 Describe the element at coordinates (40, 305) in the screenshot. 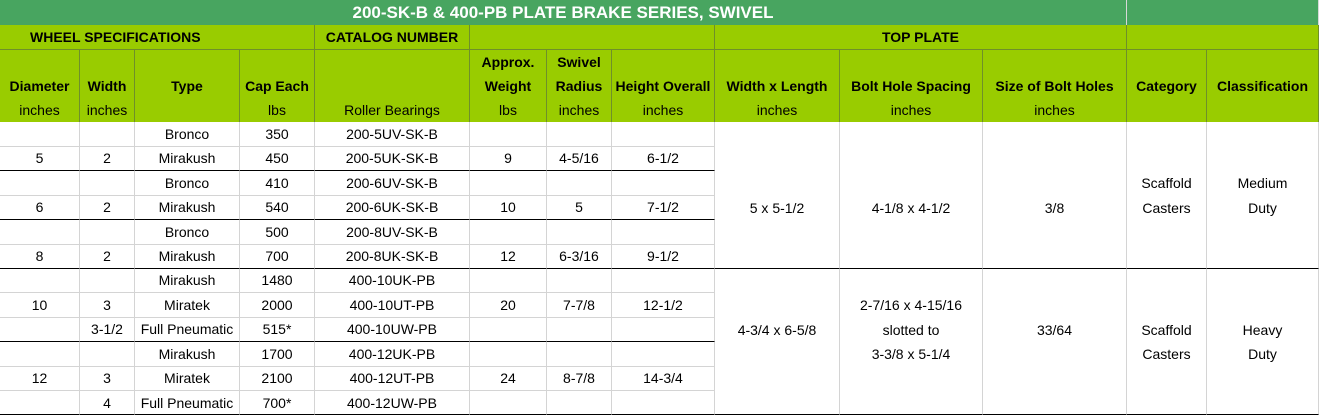

I see `cell: 10` at that location.